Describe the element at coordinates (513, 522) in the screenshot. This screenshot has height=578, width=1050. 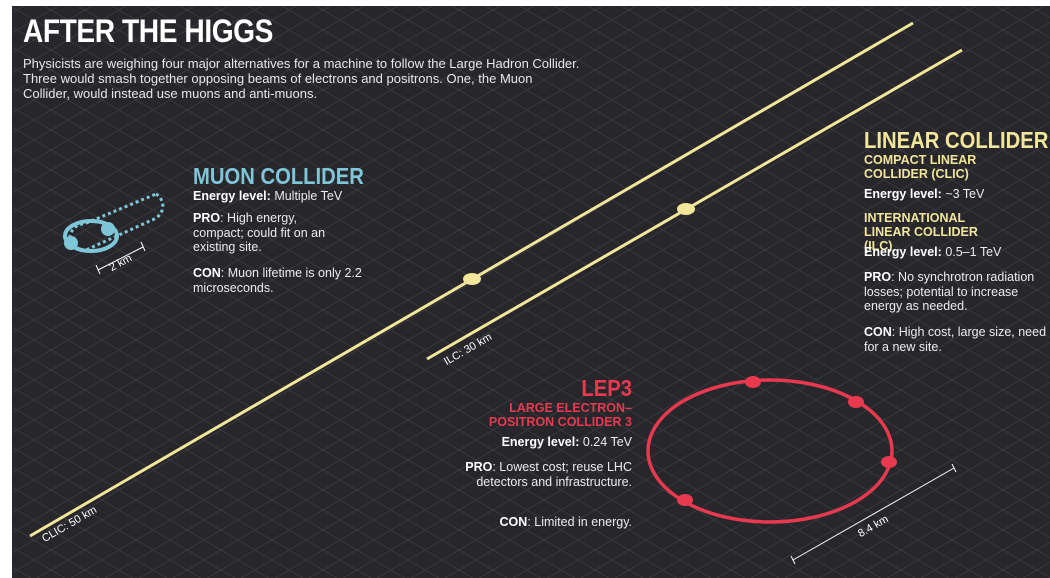
I see `lep3-con-label: CON` at that location.